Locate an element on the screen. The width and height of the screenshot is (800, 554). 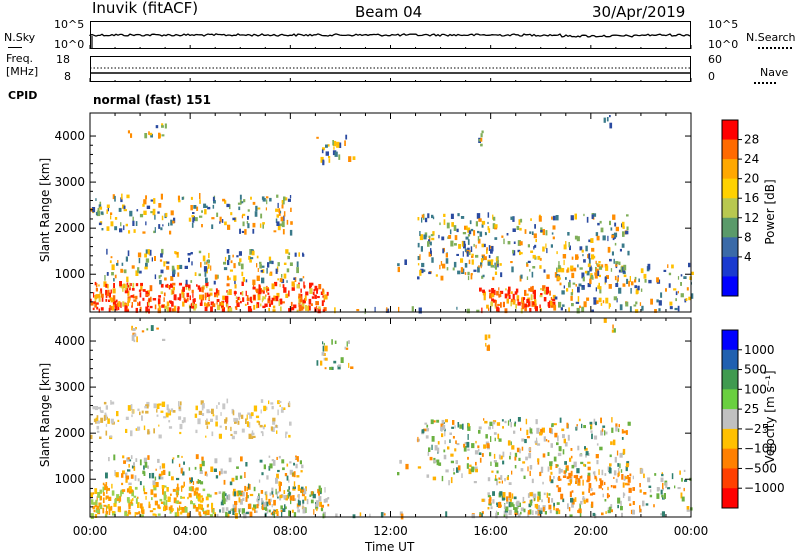
nsky-left-top: 10^5 is located at coordinates (69, 24).